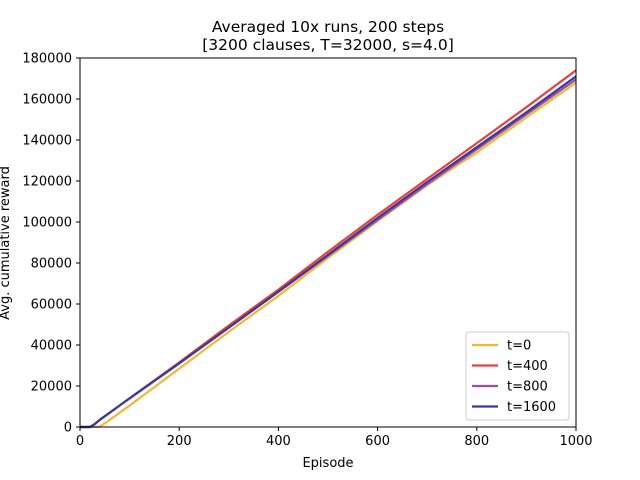  I want to click on legend-box, so click(517, 376).